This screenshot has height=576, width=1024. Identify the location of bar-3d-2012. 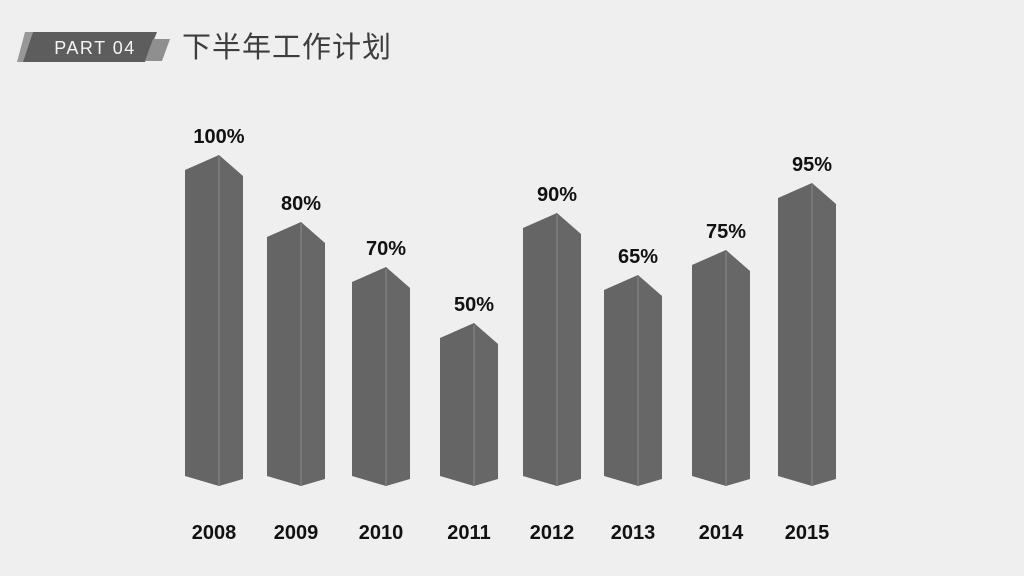
(552, 349).